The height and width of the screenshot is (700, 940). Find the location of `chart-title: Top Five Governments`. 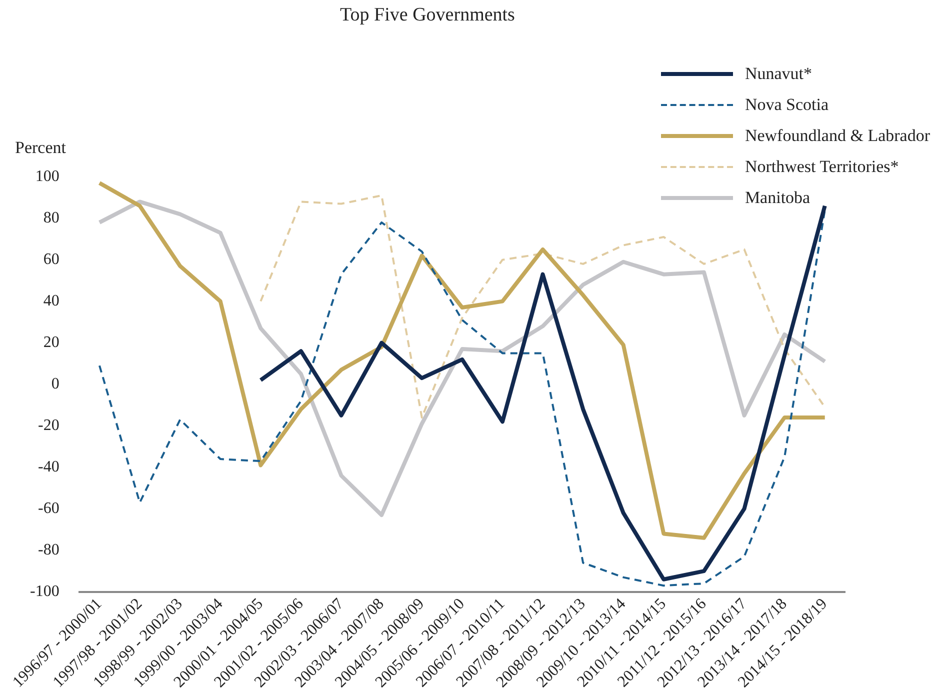

chart-title: Top Five Governments is located at coordinates (427, 15).